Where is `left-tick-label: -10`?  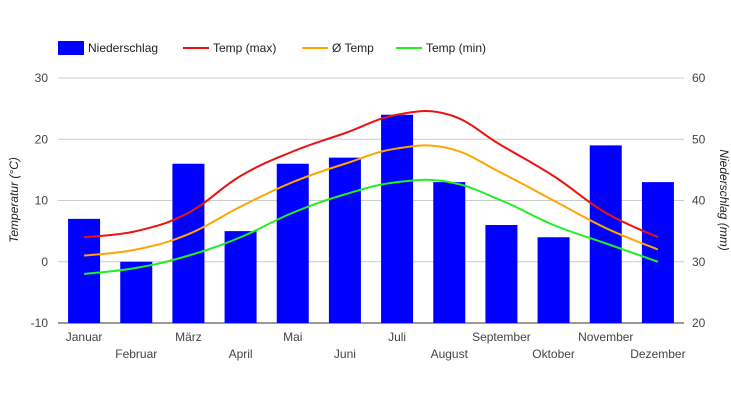 left-tick-label: -10 is located at coordinates (40, 323).